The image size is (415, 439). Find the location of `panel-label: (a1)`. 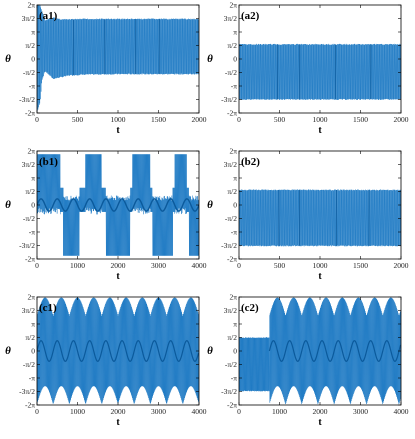

panel-label: (a1) is located at coordinates (48, 16).